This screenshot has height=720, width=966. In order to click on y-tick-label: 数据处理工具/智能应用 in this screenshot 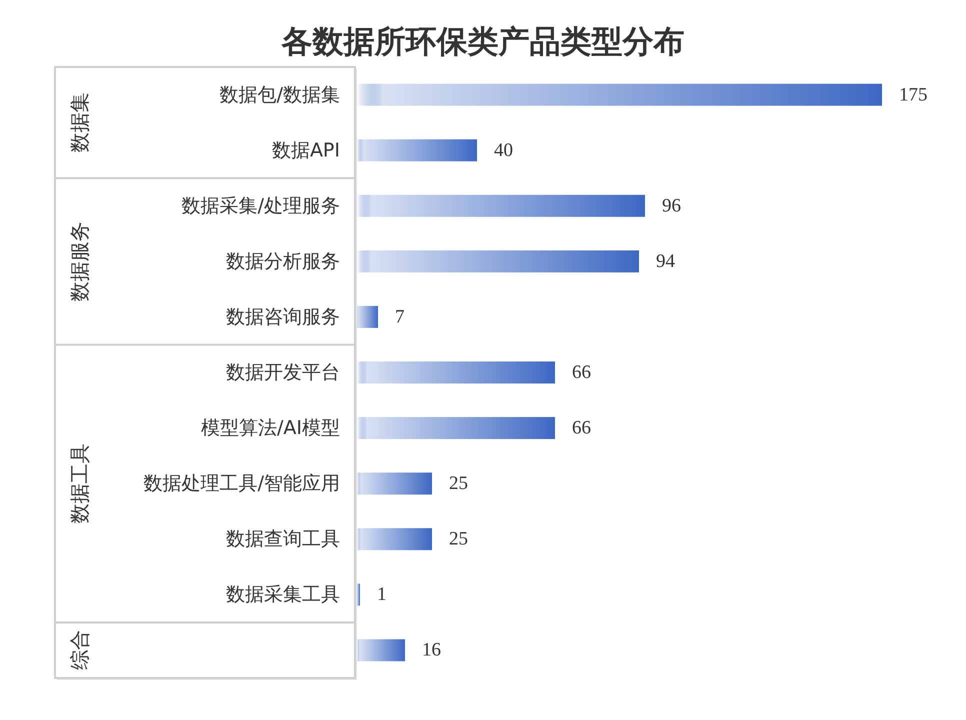, I will do `click(242, 483)`.